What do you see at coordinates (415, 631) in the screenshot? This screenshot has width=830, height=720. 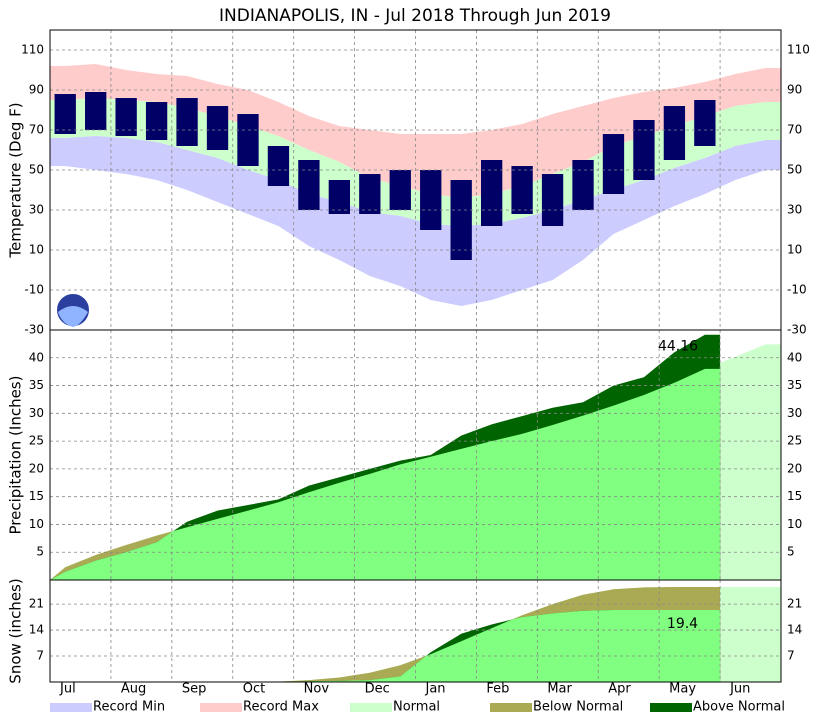 I see `panel-frame` at bounding box center [415, 631].